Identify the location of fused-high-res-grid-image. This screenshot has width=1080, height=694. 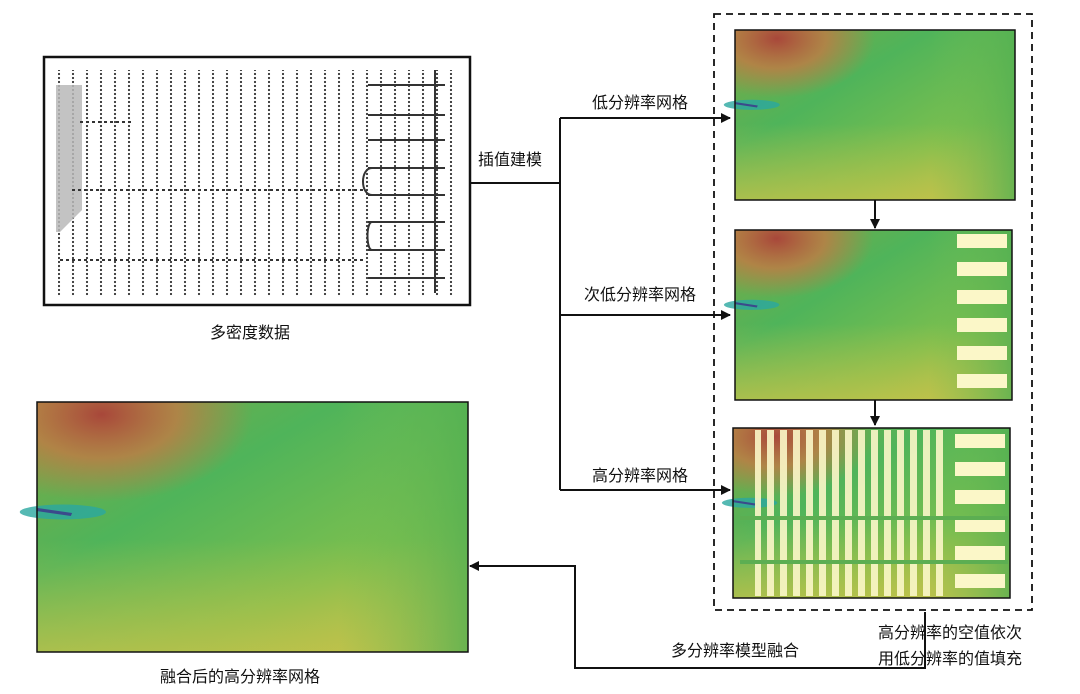
(244, 527).